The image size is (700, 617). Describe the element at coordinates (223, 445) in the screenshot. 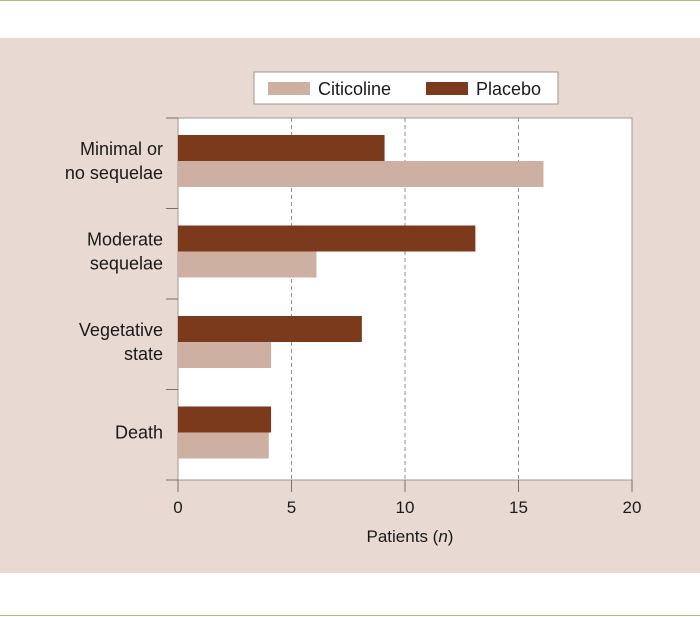

I see `bar-citicoline-death` at that location.